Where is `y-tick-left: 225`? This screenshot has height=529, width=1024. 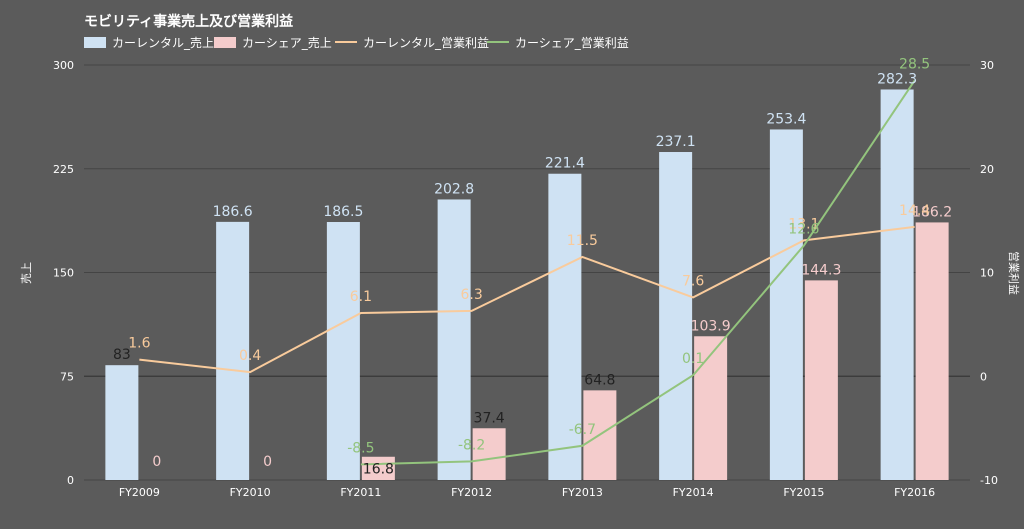 y-tick-left: 225 is located at coordinates (63, 169).